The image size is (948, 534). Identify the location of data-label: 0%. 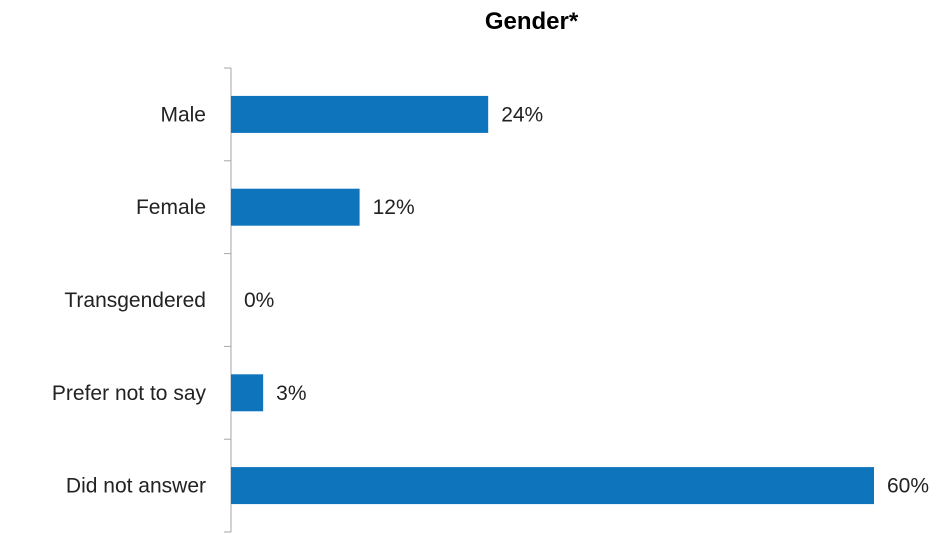
(259, 300).